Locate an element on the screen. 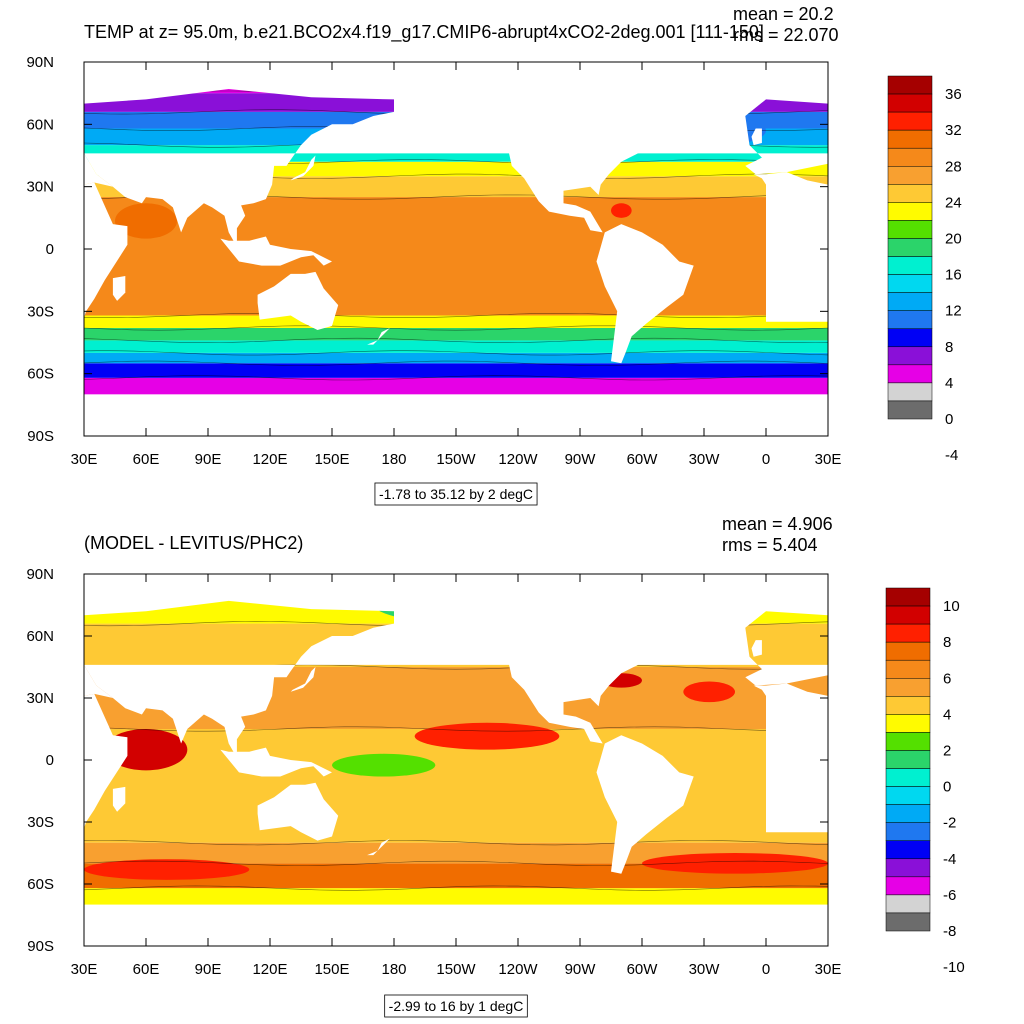 This screenshot has width=1024, height=1024. y-tick-label: 30N is located at coordinates (40, 187).